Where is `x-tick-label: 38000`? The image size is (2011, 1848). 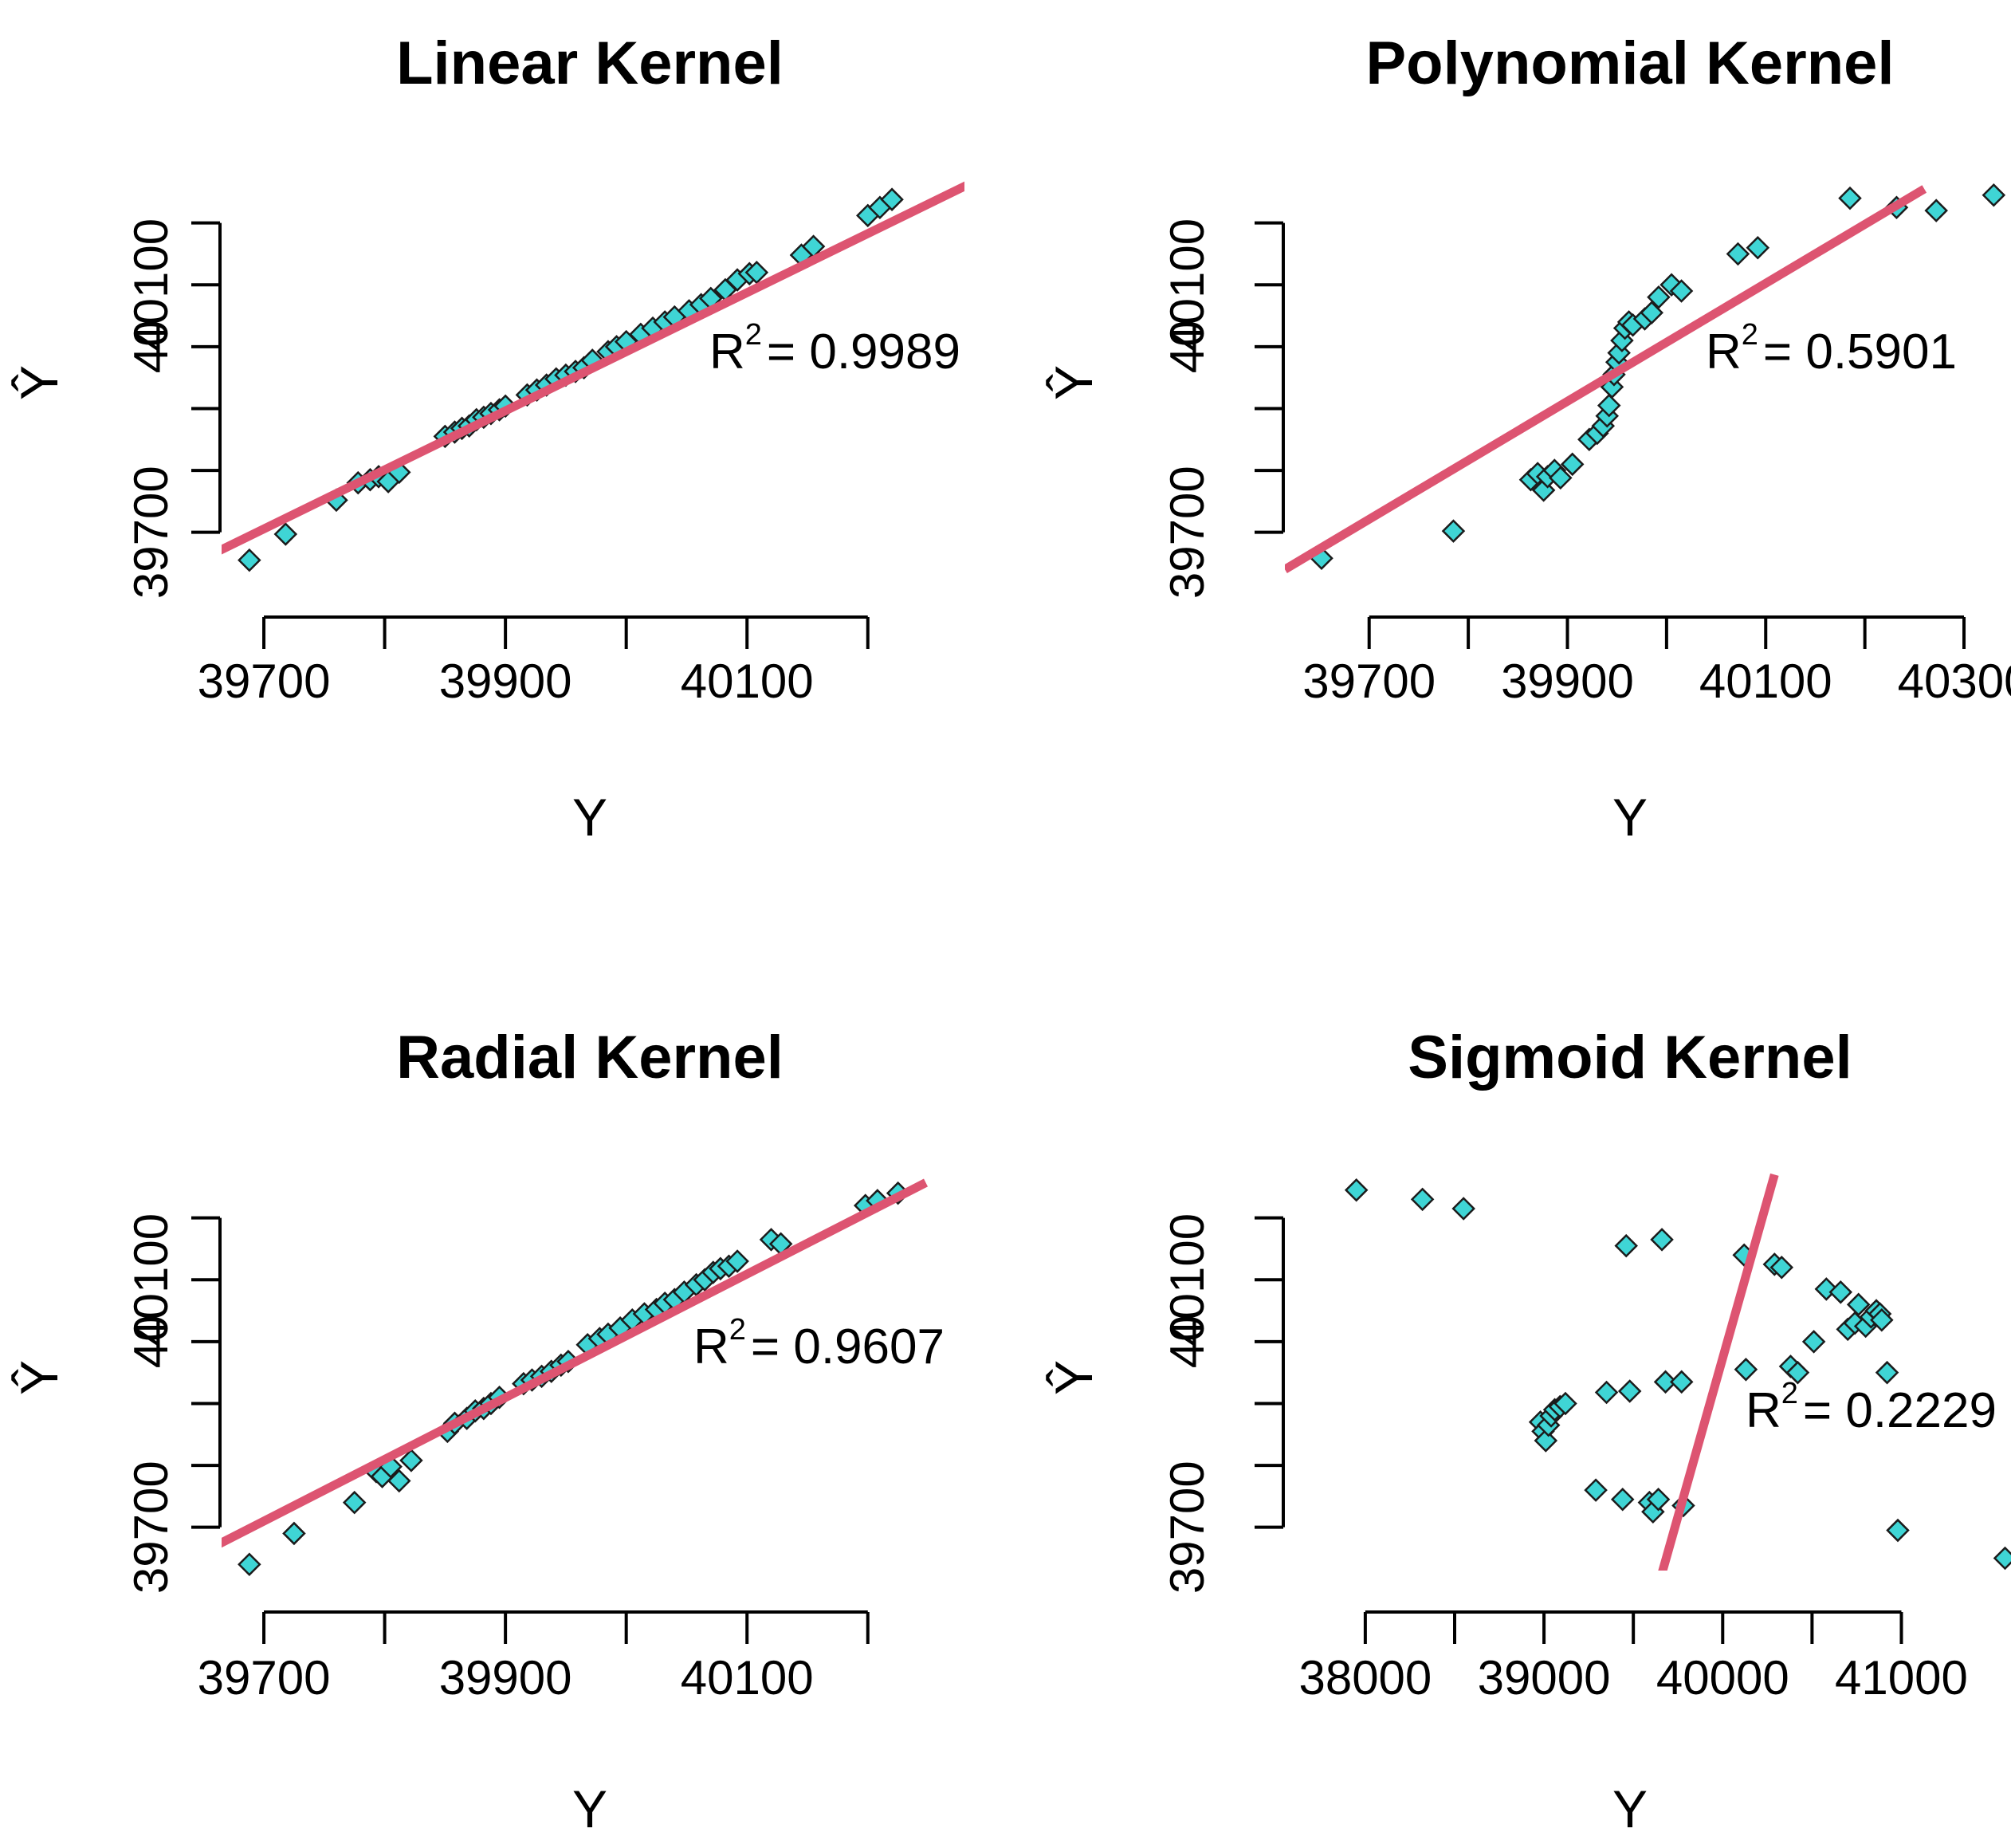
x-tick-label: 38000 is located at coordinates (1365, 1677).